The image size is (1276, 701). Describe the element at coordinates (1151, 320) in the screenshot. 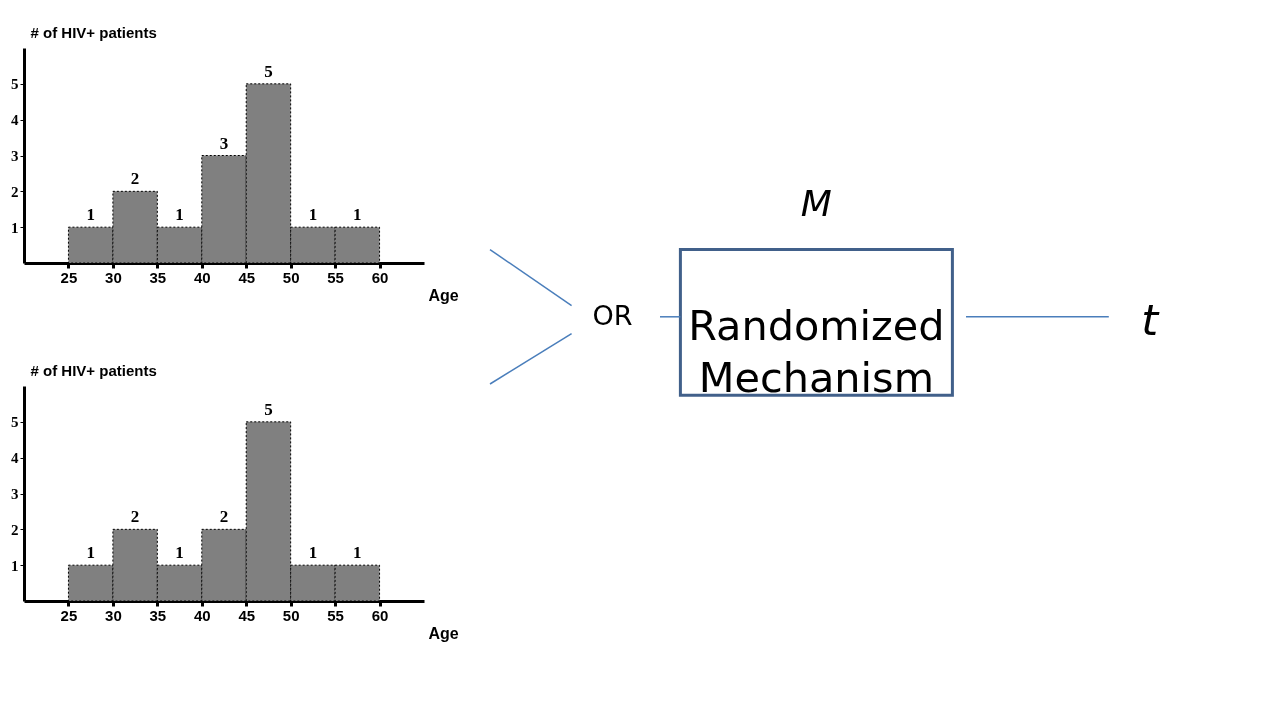

I see `text: t` at that location.